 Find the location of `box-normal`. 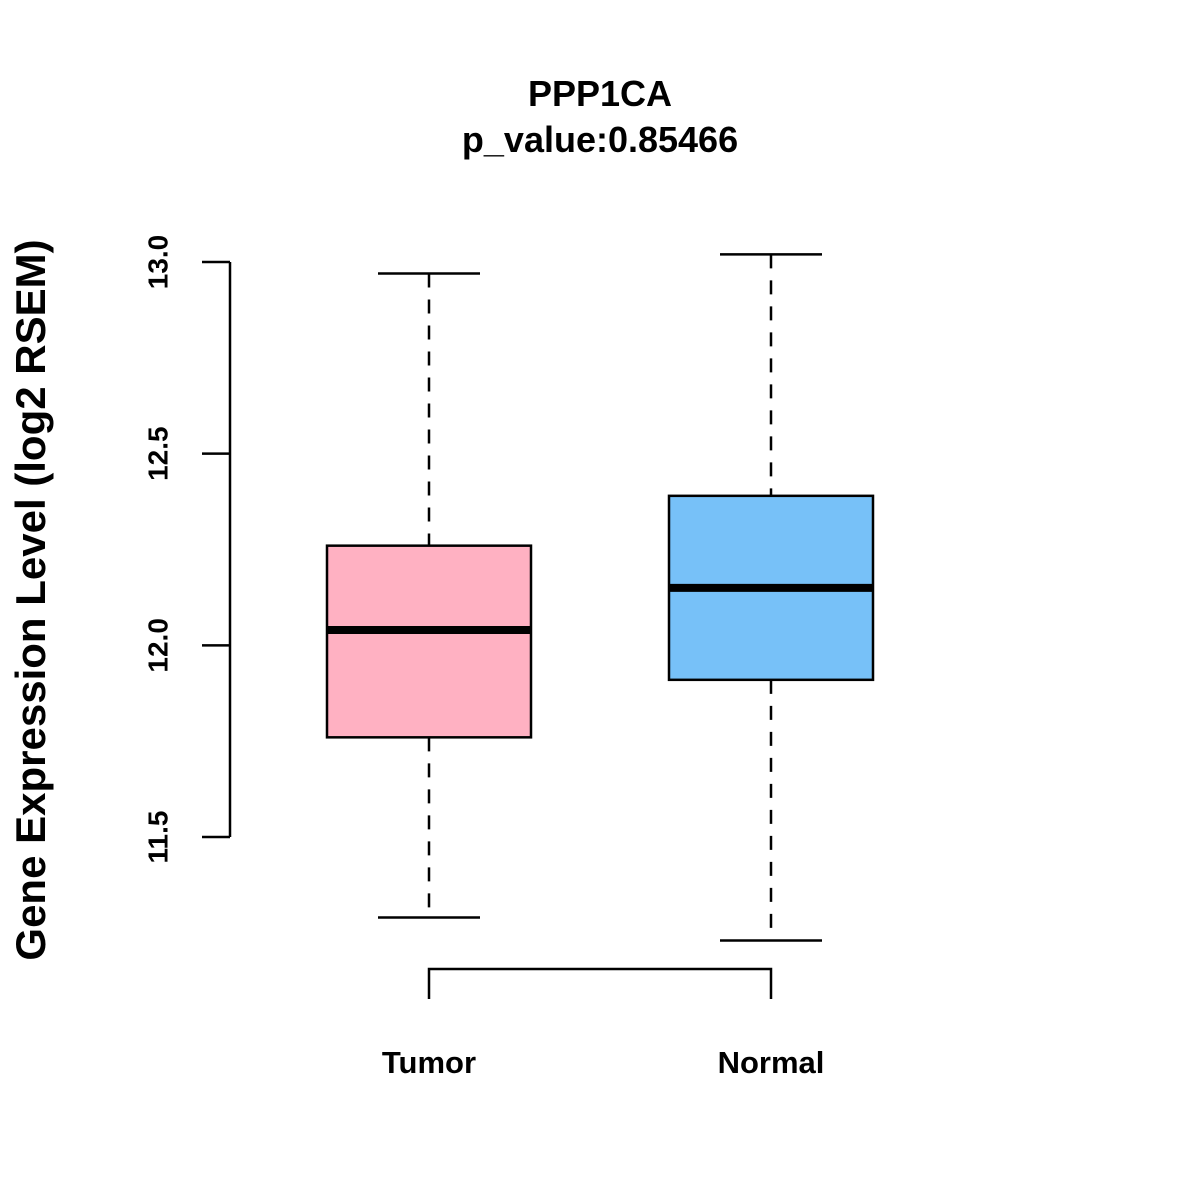

box-normal is located at coordinates (771, 597).